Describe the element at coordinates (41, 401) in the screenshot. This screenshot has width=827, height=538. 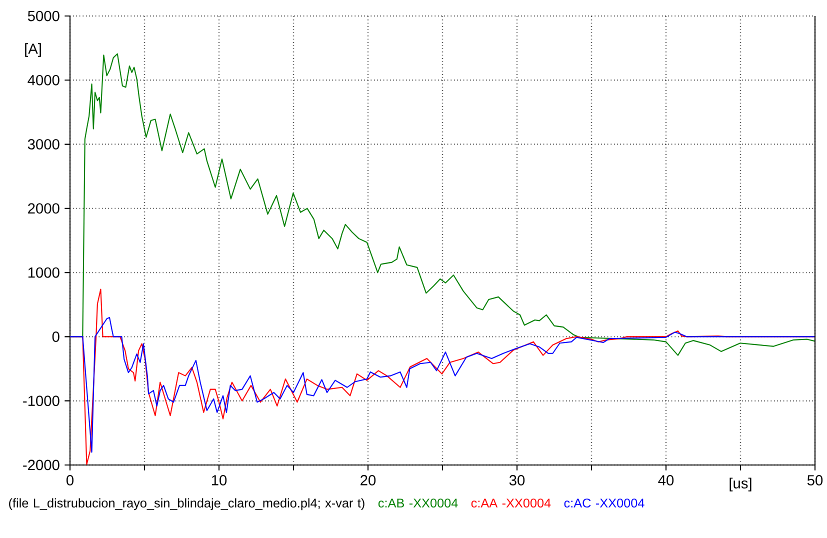
I see `y-tick-label: -1000` at that location.